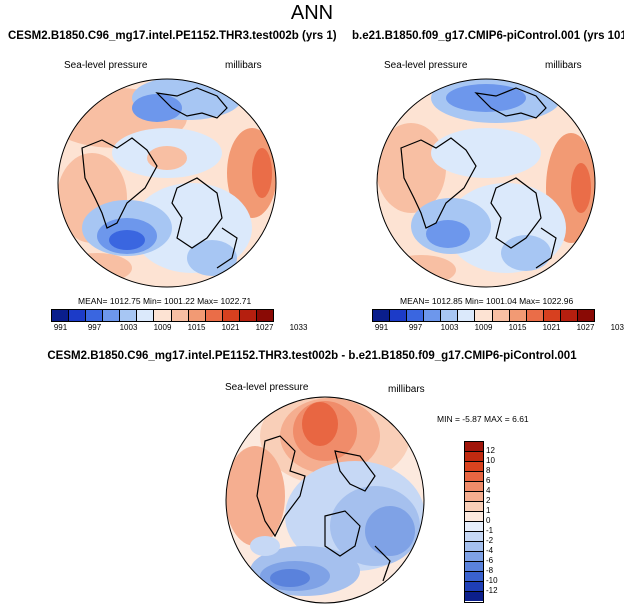 Image resolution: width=624 pixels, height=610 pixels. Describe the element at coordinates (487, 301) in the screenshot. I see `right-mean-stats: MEAN= 1012.85 Min= 1001.04 Max= 1022.96` at that location.